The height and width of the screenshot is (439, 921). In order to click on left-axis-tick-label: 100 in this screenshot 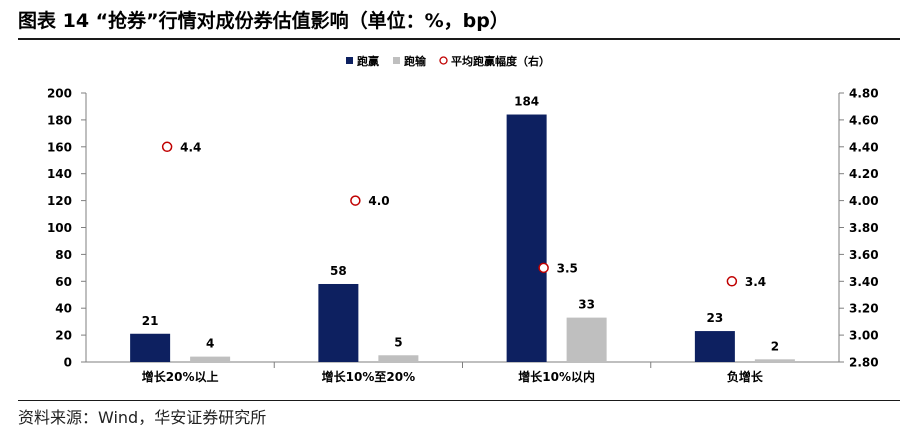, I will do `click(59, 228)`.